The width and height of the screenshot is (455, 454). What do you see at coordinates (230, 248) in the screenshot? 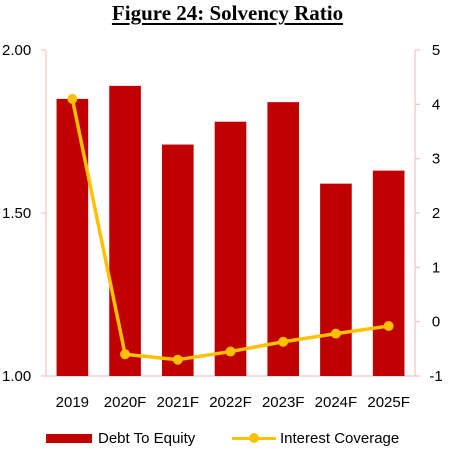
I see `bar-debt-to-equity-2022f` at bounding box center [230, 248].